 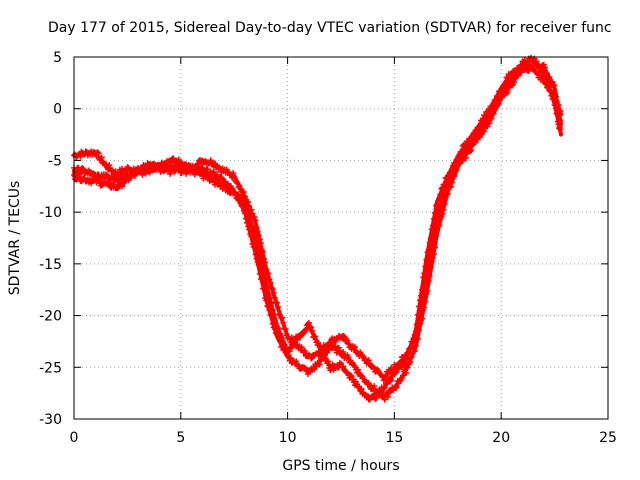 What do you see at coordinates (50, 420) in the screenshot?
I see `y-tick-label: -30` at bounding box center [50, 420].